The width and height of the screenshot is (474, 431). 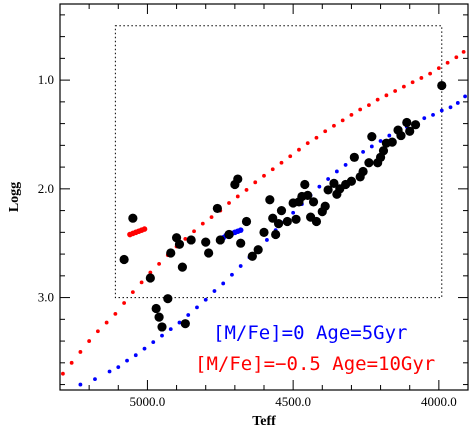 I want to click on segment-point, so click(x=144, y=229).